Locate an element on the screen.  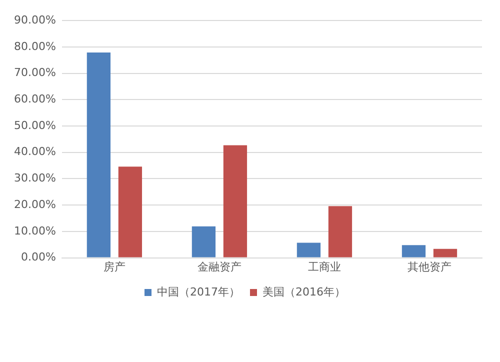
y-tick-label: 10.00% is located at coordinates (35, 231).